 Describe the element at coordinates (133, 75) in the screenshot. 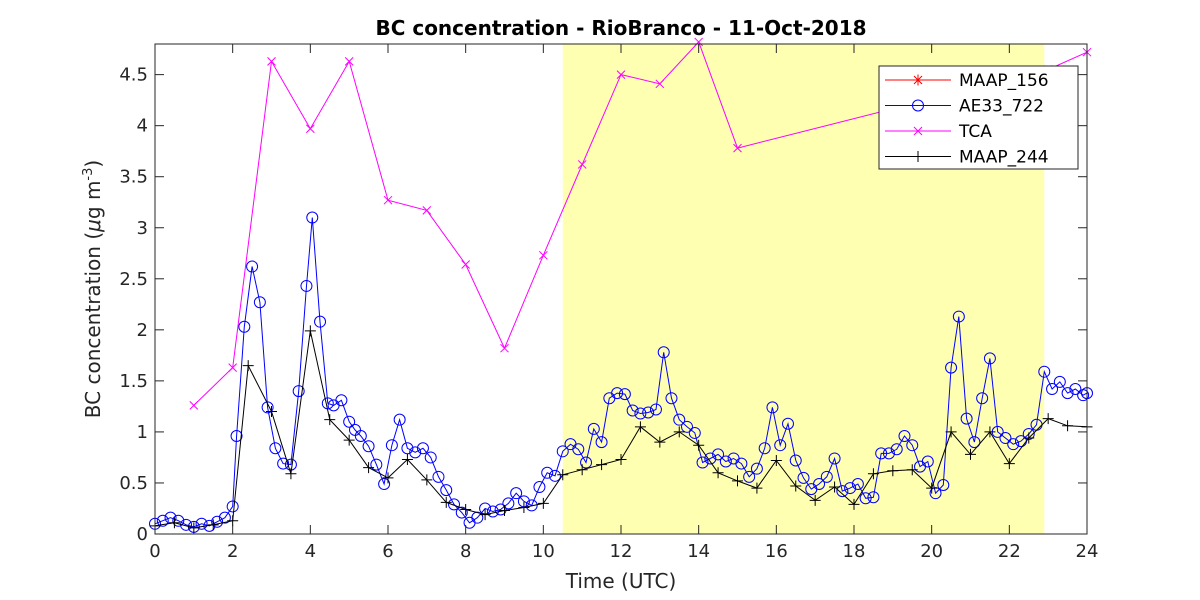

I see `y-tick-label: 4.5` at that location.